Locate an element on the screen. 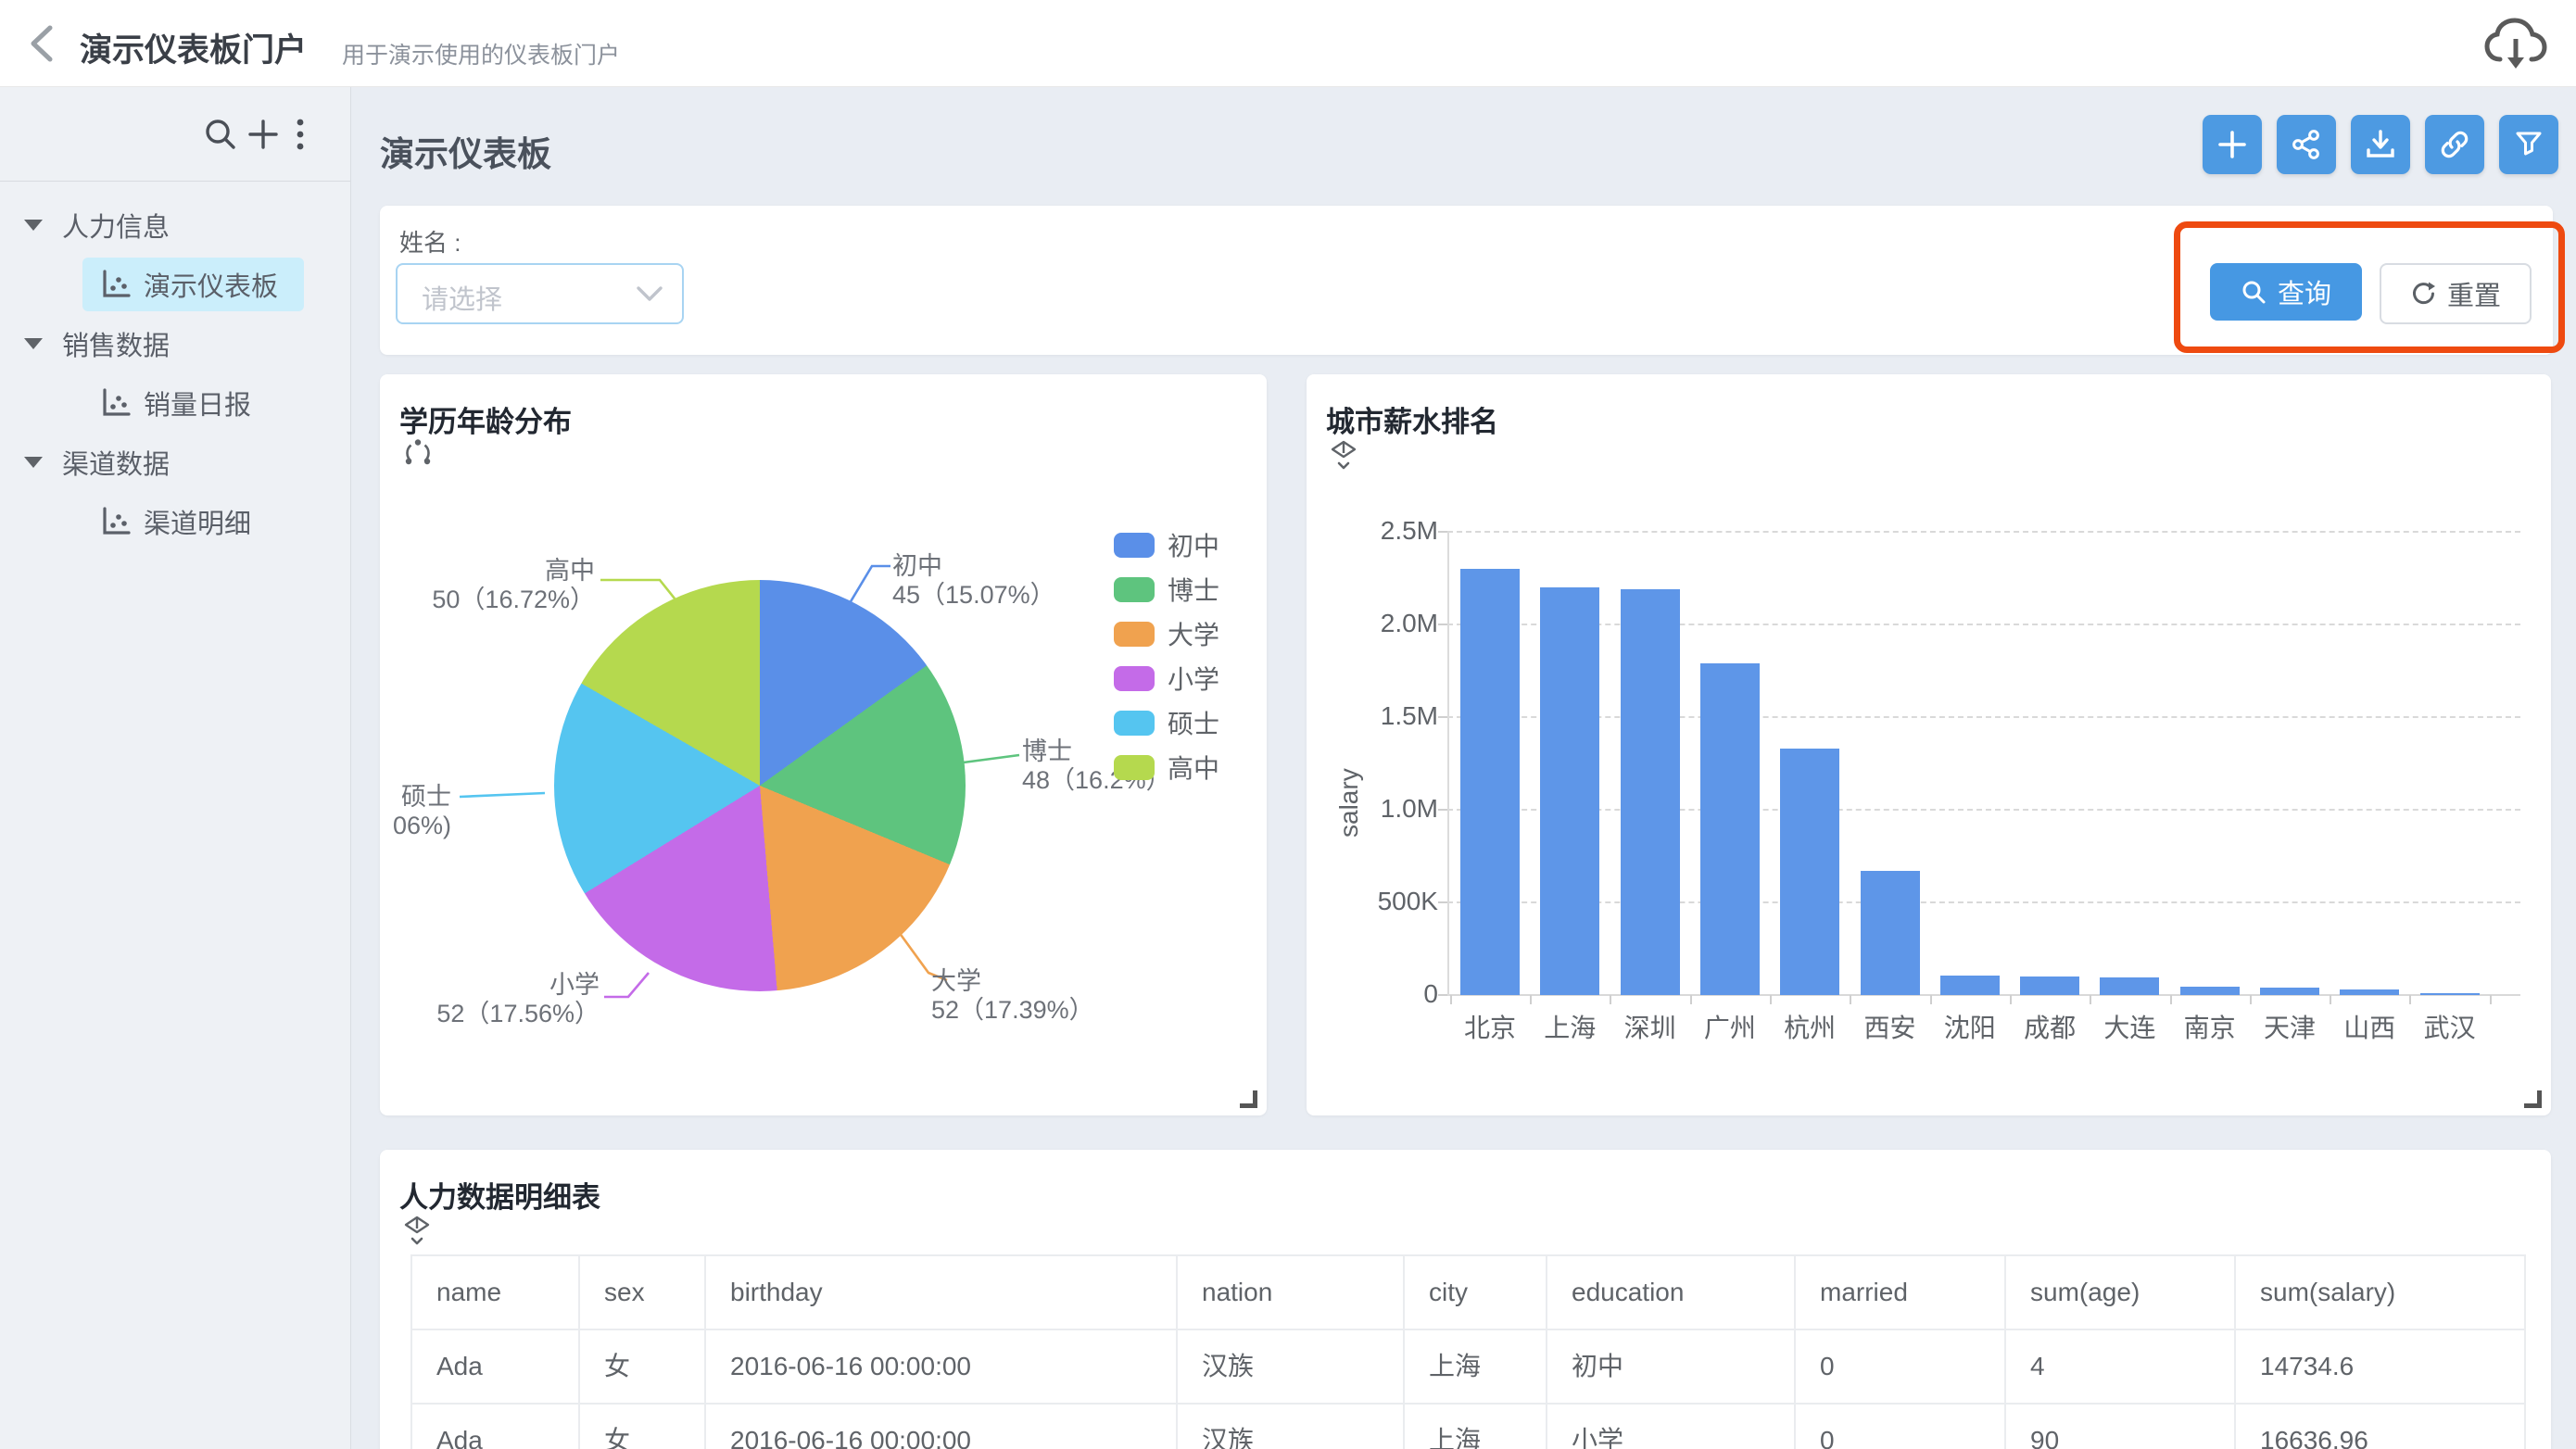  table-cell: 上海 is located at coordinates (1476, 1367).